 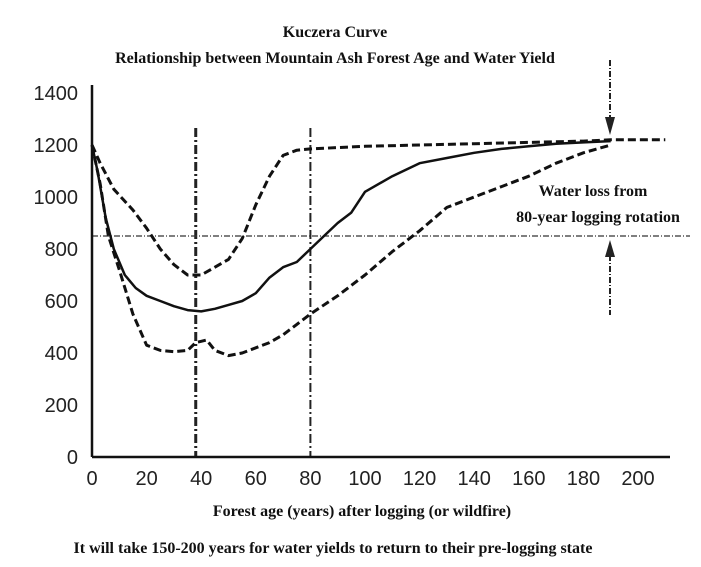 I want to click on y-tick-label: 600, so click(x=61, y=302).